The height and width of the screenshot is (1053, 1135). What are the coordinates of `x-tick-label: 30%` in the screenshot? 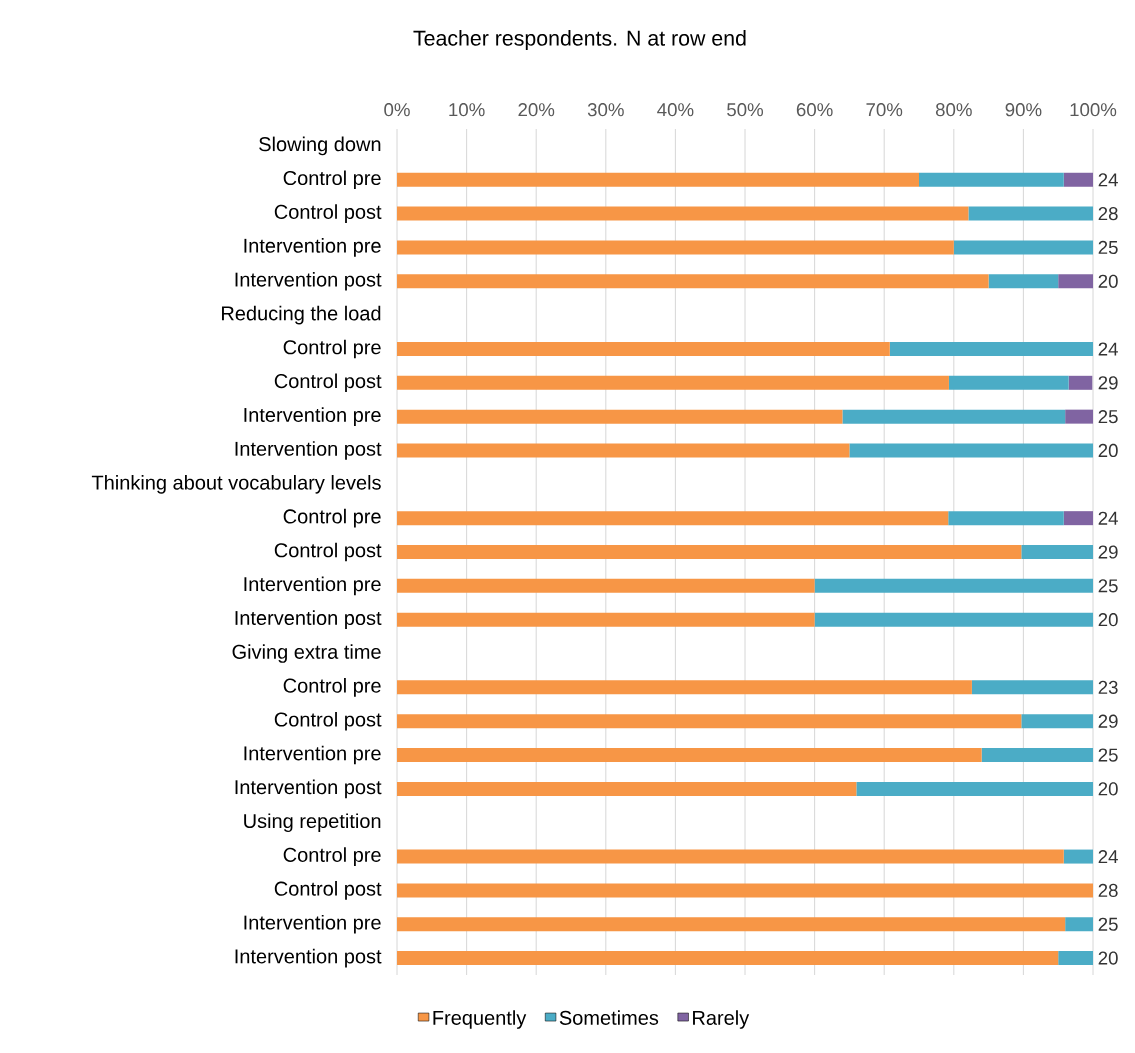 It's located at (605, 110).